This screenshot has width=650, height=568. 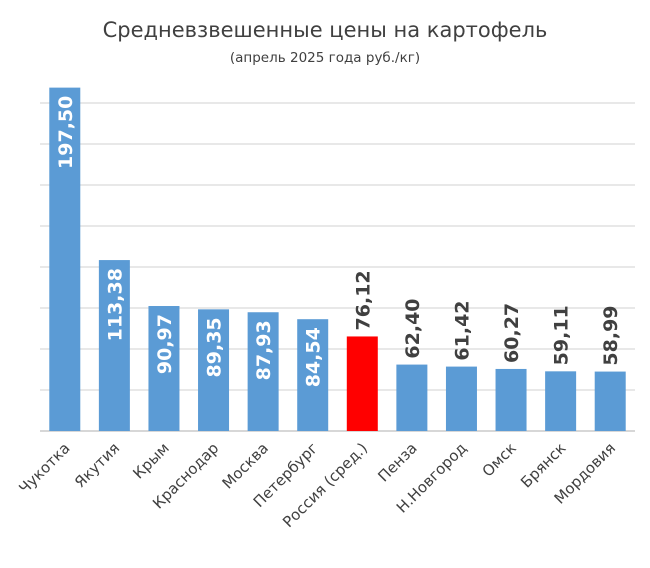 I want to click on data-label: 90,97, so click(x=165, y=344).